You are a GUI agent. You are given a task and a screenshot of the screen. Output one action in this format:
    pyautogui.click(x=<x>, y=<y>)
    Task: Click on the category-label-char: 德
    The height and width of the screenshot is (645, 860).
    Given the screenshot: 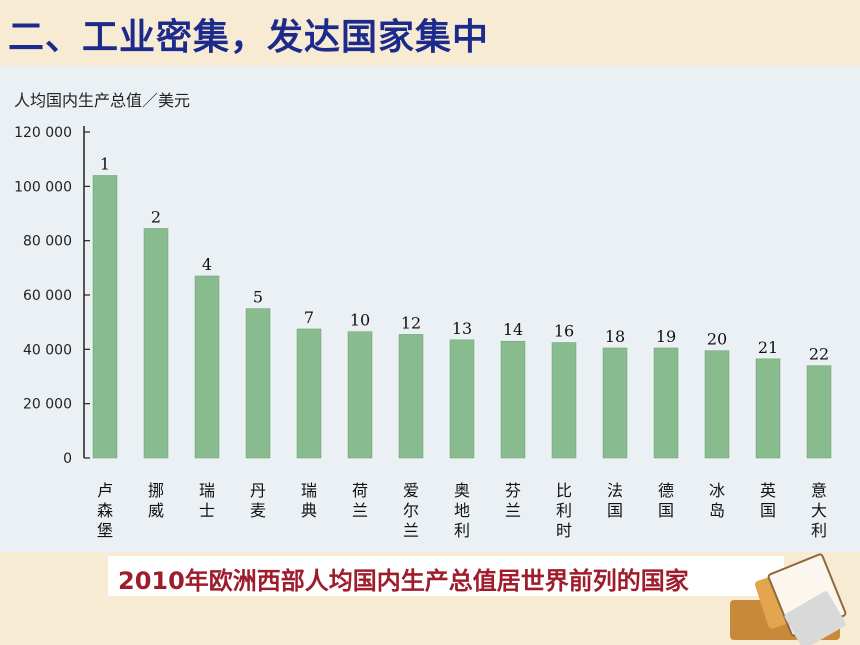 What is the action you would take?
    pyautogui.click(x=666, y=490)
    